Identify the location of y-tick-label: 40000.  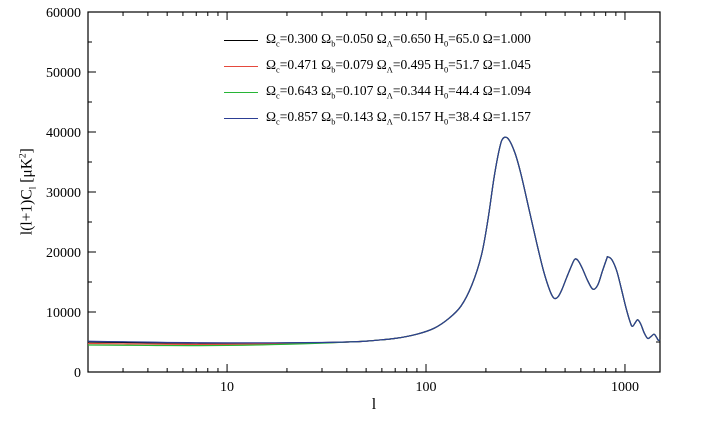
(63, 133).